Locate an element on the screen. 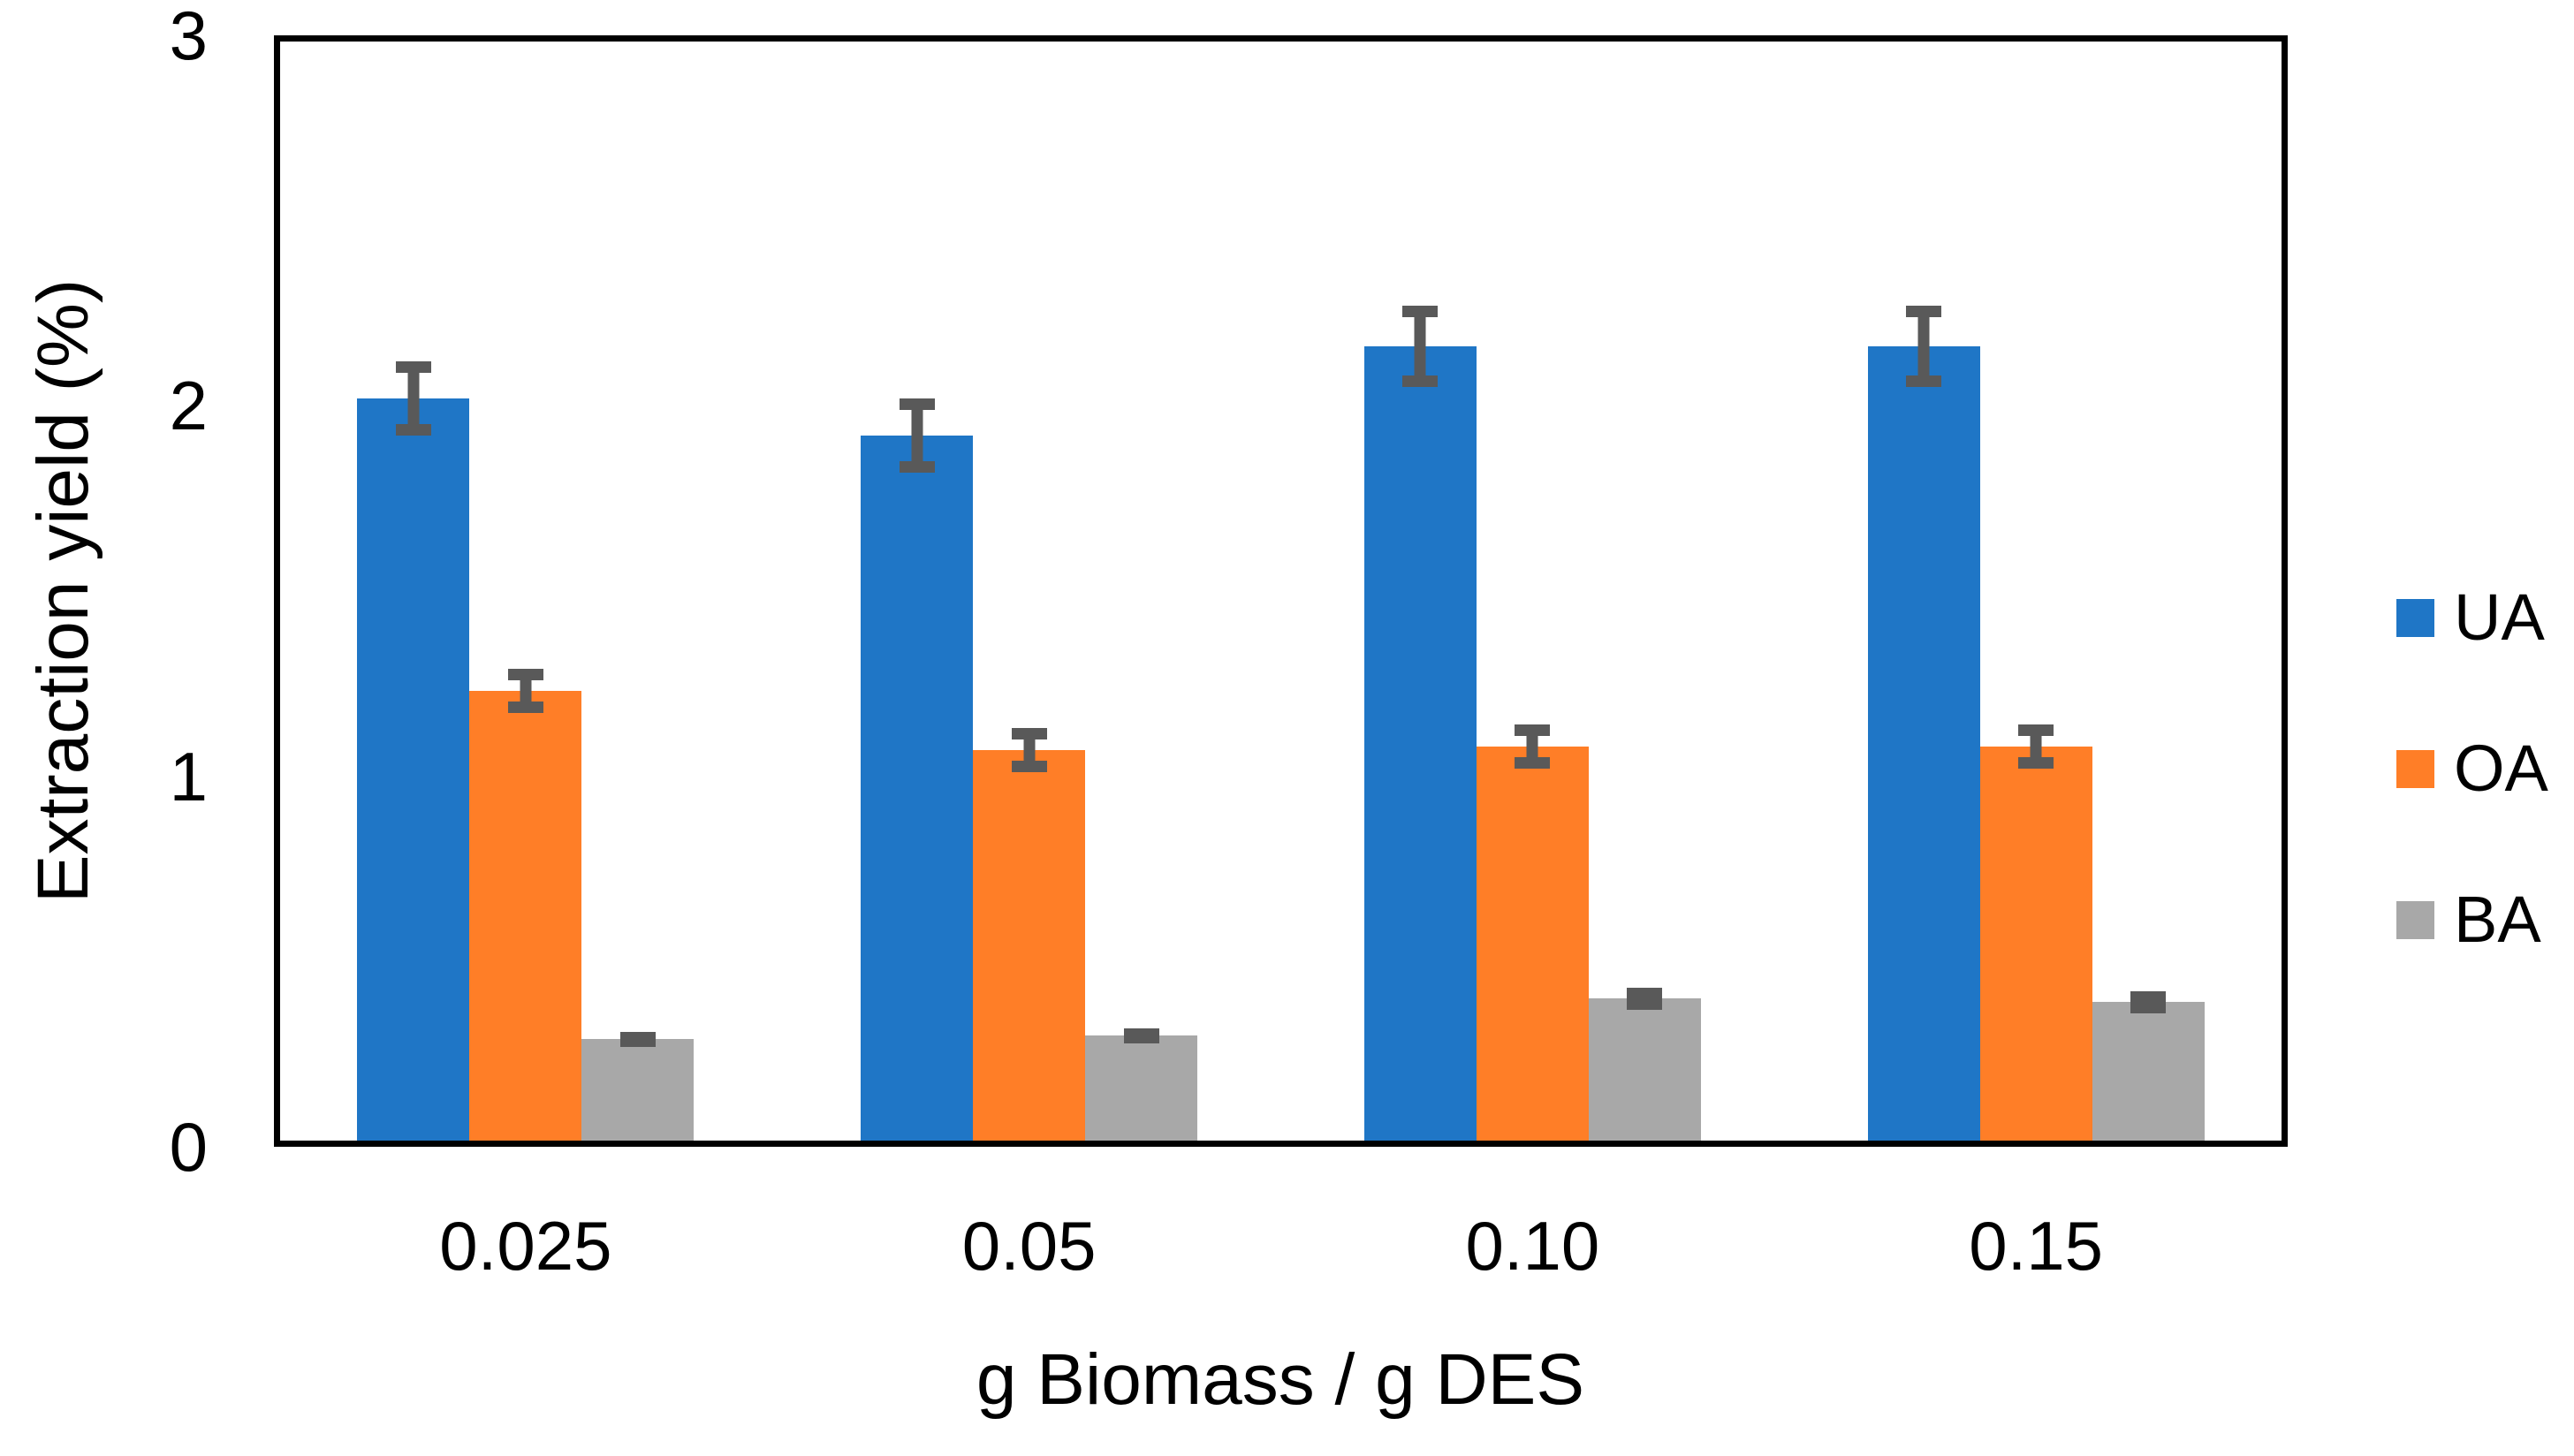 This screenshot has height=1456, width=2574. y-tick-label-0: 0 is located at coordinates (189, 1147).